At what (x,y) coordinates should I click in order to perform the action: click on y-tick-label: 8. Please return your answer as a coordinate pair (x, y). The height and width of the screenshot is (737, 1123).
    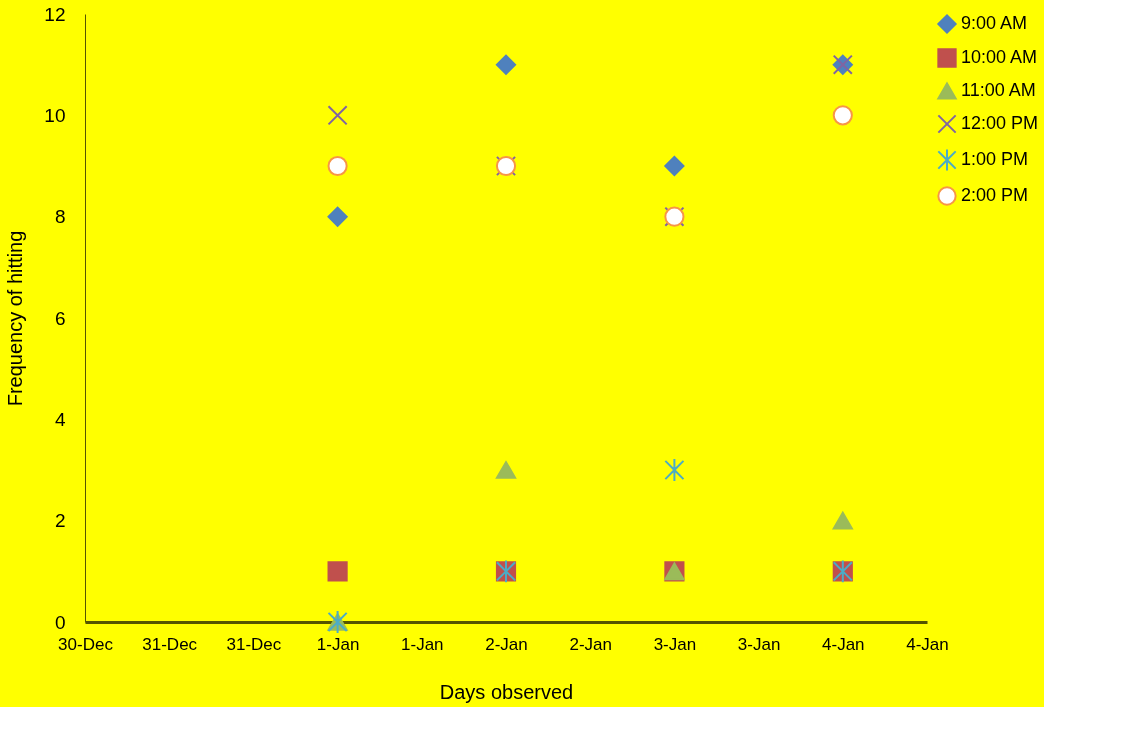
    Looking at the image, I should click on (60, 217).